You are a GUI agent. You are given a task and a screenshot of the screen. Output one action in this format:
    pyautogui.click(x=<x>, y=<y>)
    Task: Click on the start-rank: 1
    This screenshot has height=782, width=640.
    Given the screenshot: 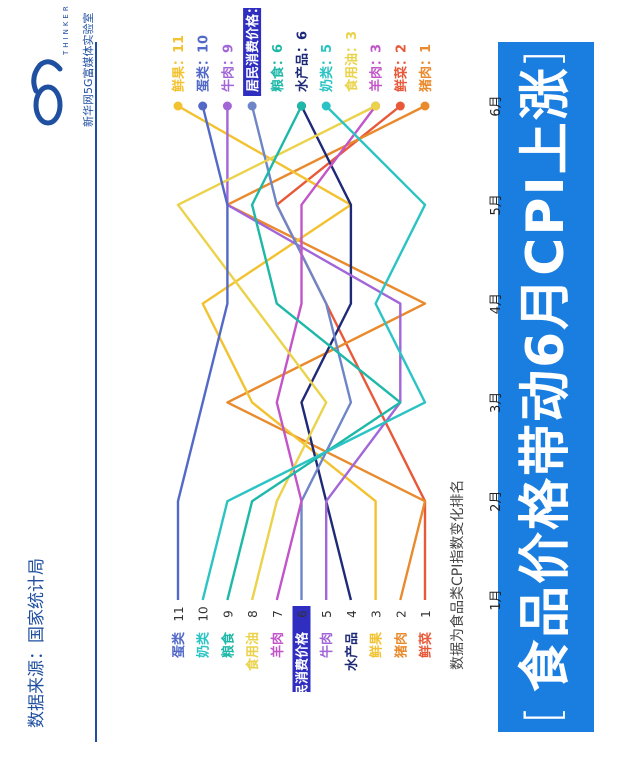 What is the action you would take?
    pyautogui.click(x=426, y=614)
    